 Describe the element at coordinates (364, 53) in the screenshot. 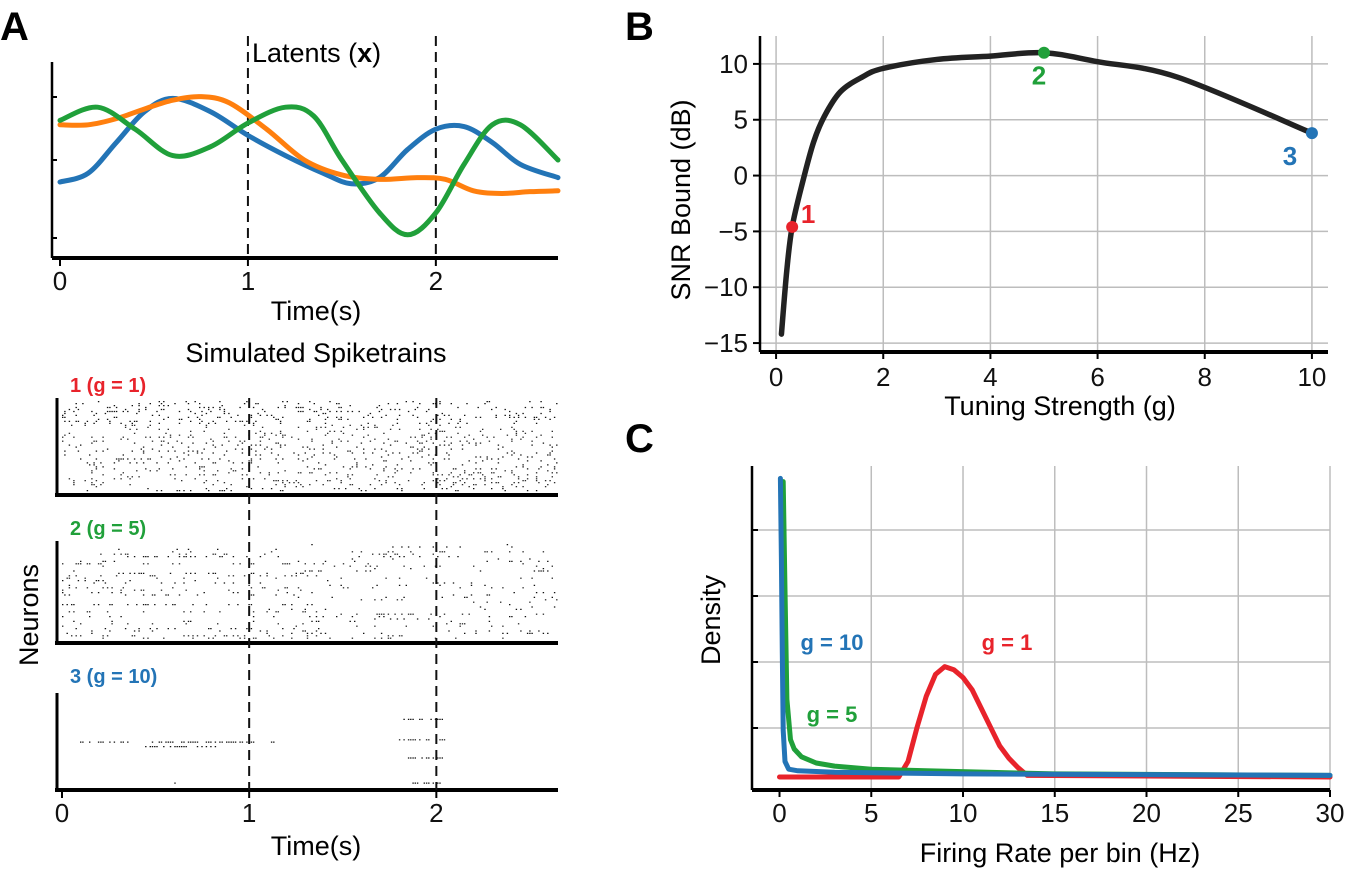

I see `latents-title-bold: x` at that location.